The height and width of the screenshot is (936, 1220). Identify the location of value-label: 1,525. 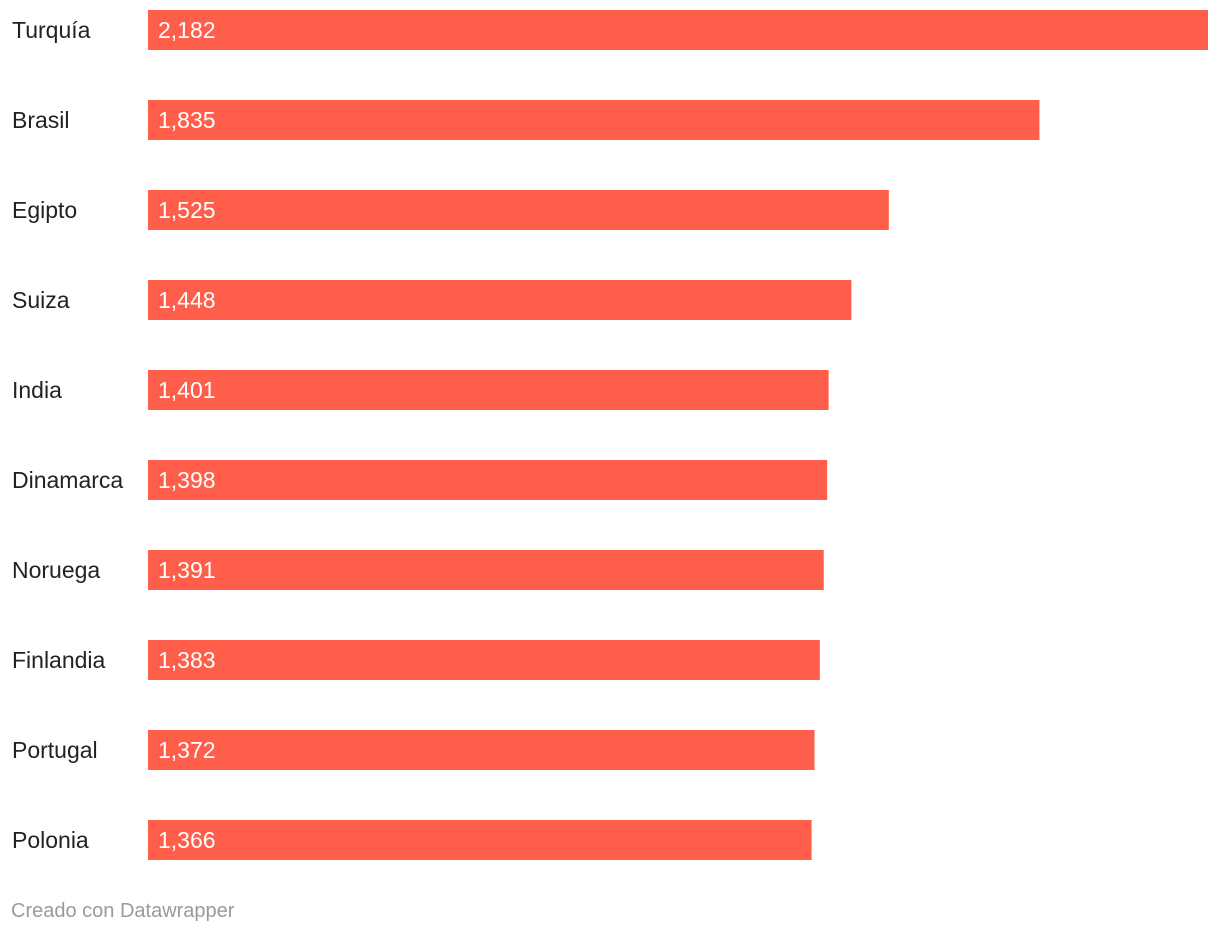
(187, 210).